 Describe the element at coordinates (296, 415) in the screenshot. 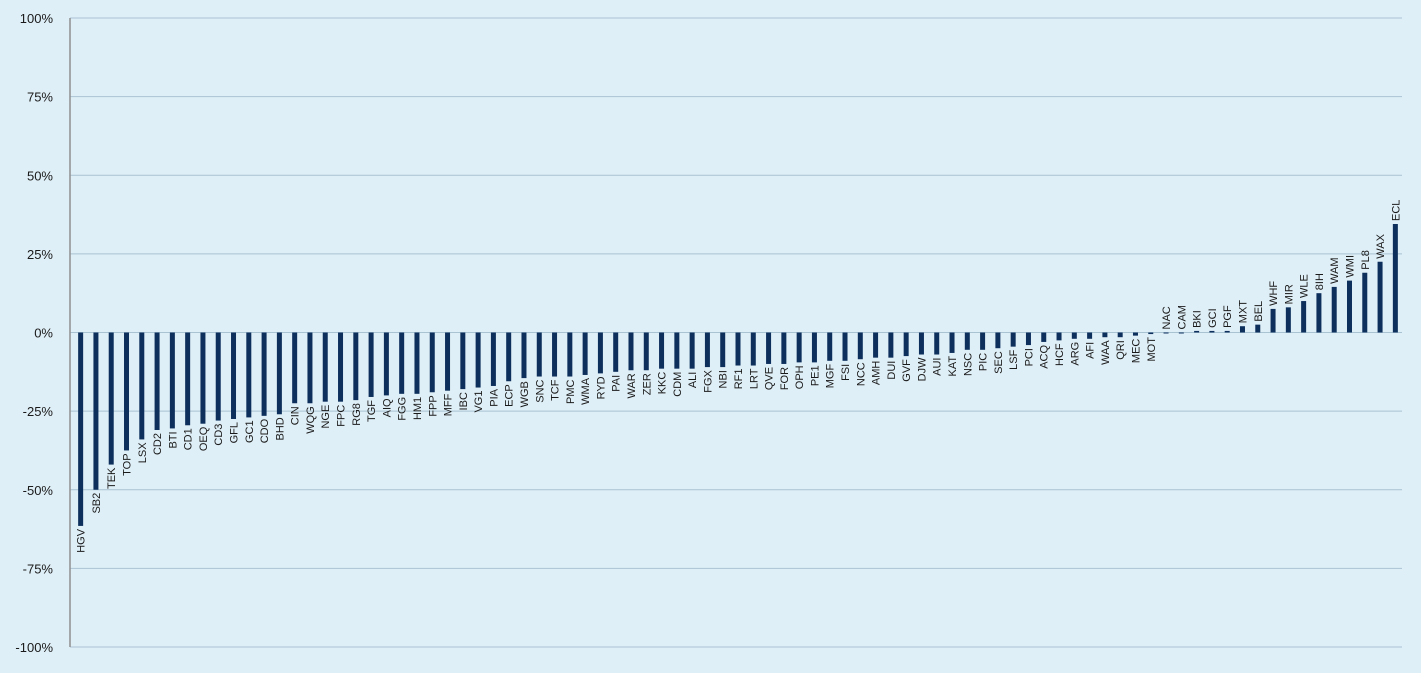

I see `category-label: CIN` at that location.